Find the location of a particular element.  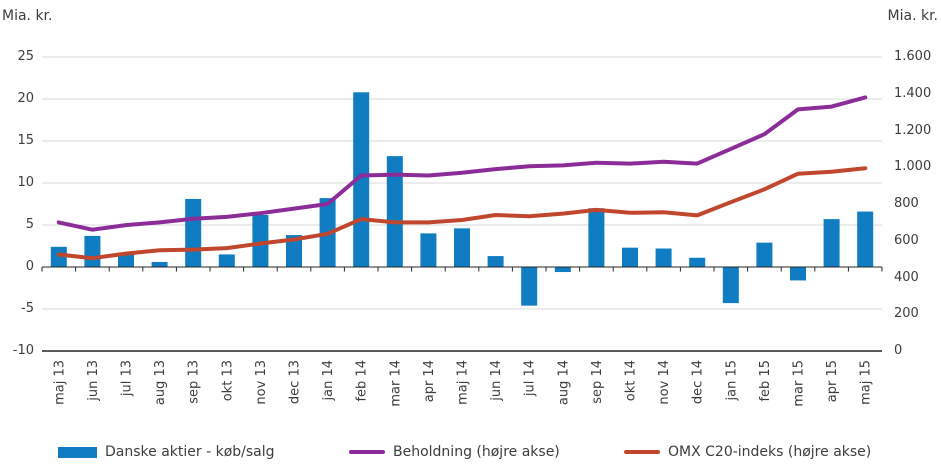

x-axis-label: apr 15 is located at coordinates (832, 381).